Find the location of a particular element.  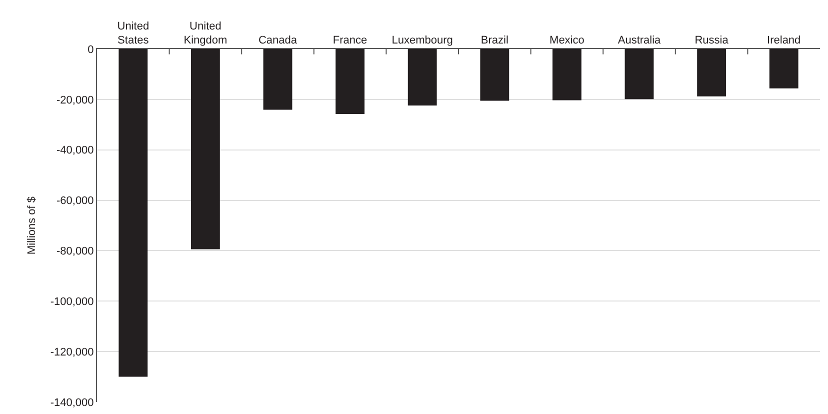

x-tick-label: Australia is located at coordinates (640, 40).